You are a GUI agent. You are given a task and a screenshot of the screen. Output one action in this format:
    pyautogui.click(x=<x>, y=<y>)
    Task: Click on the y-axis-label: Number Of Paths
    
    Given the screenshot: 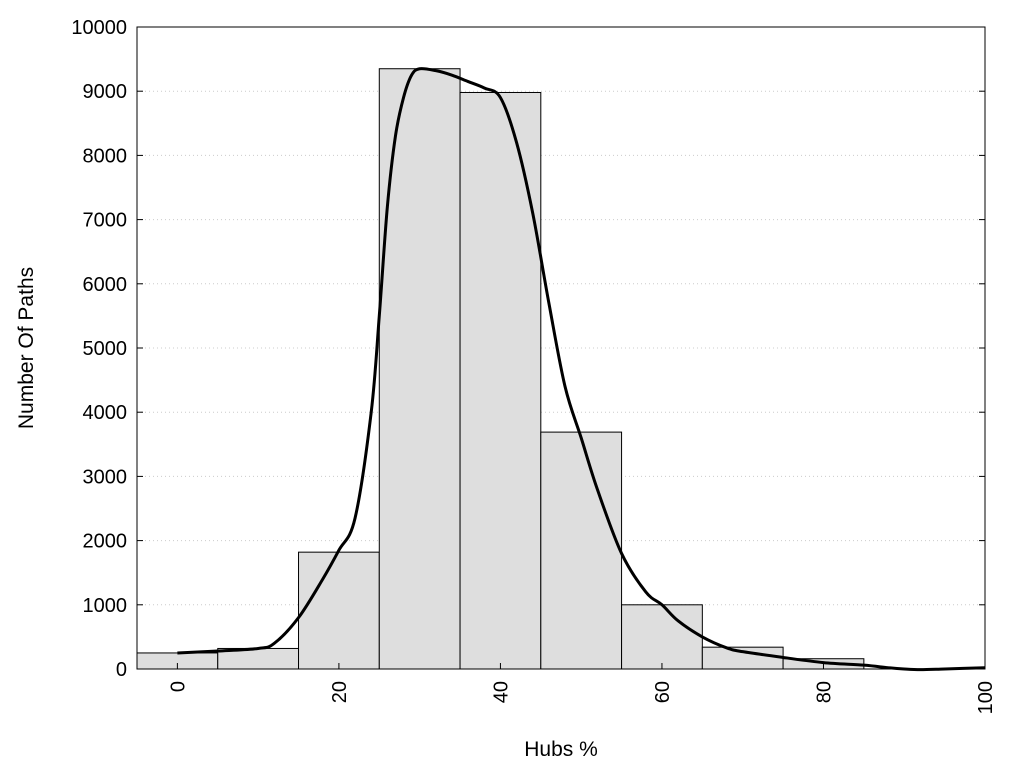 What is the action you would take?
    pyautogui.click(x=26, y=348)
    